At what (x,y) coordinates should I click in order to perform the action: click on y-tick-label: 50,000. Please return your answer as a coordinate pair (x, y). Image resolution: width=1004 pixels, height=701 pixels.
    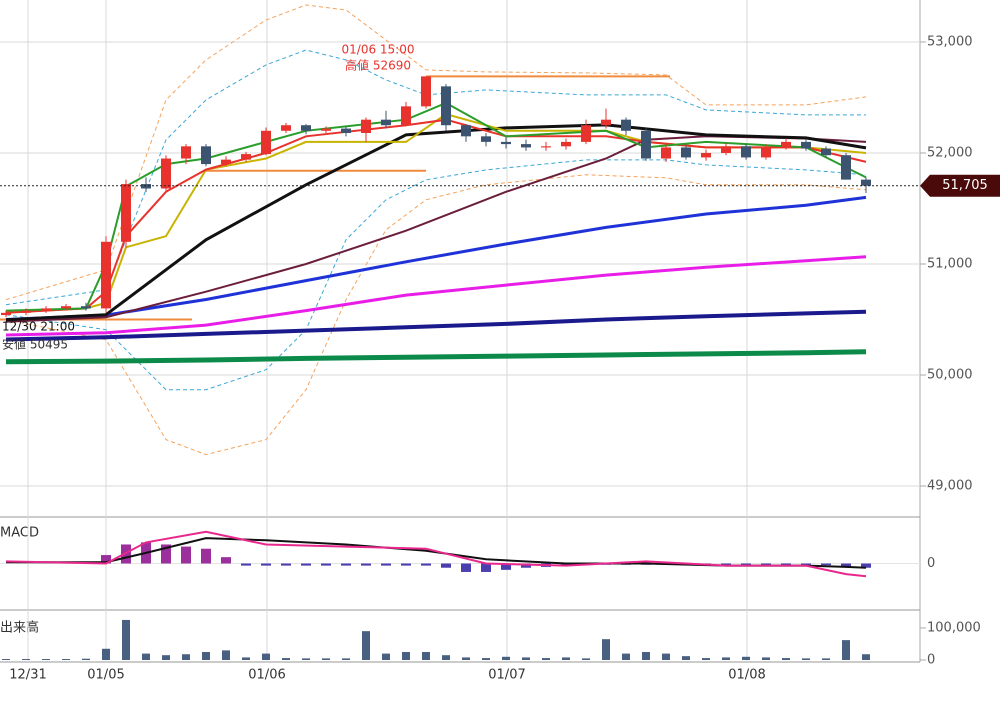
    Looking at the image, I should click on (950, 375).